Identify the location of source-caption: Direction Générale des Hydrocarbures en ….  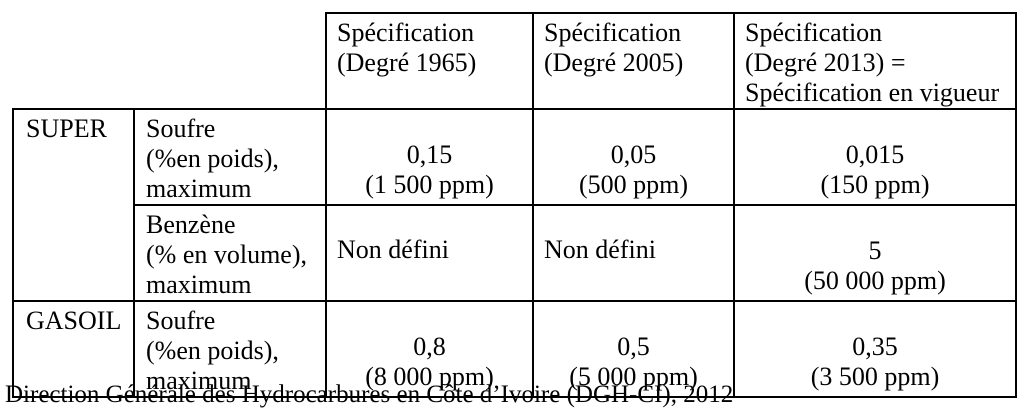
(369, 394).